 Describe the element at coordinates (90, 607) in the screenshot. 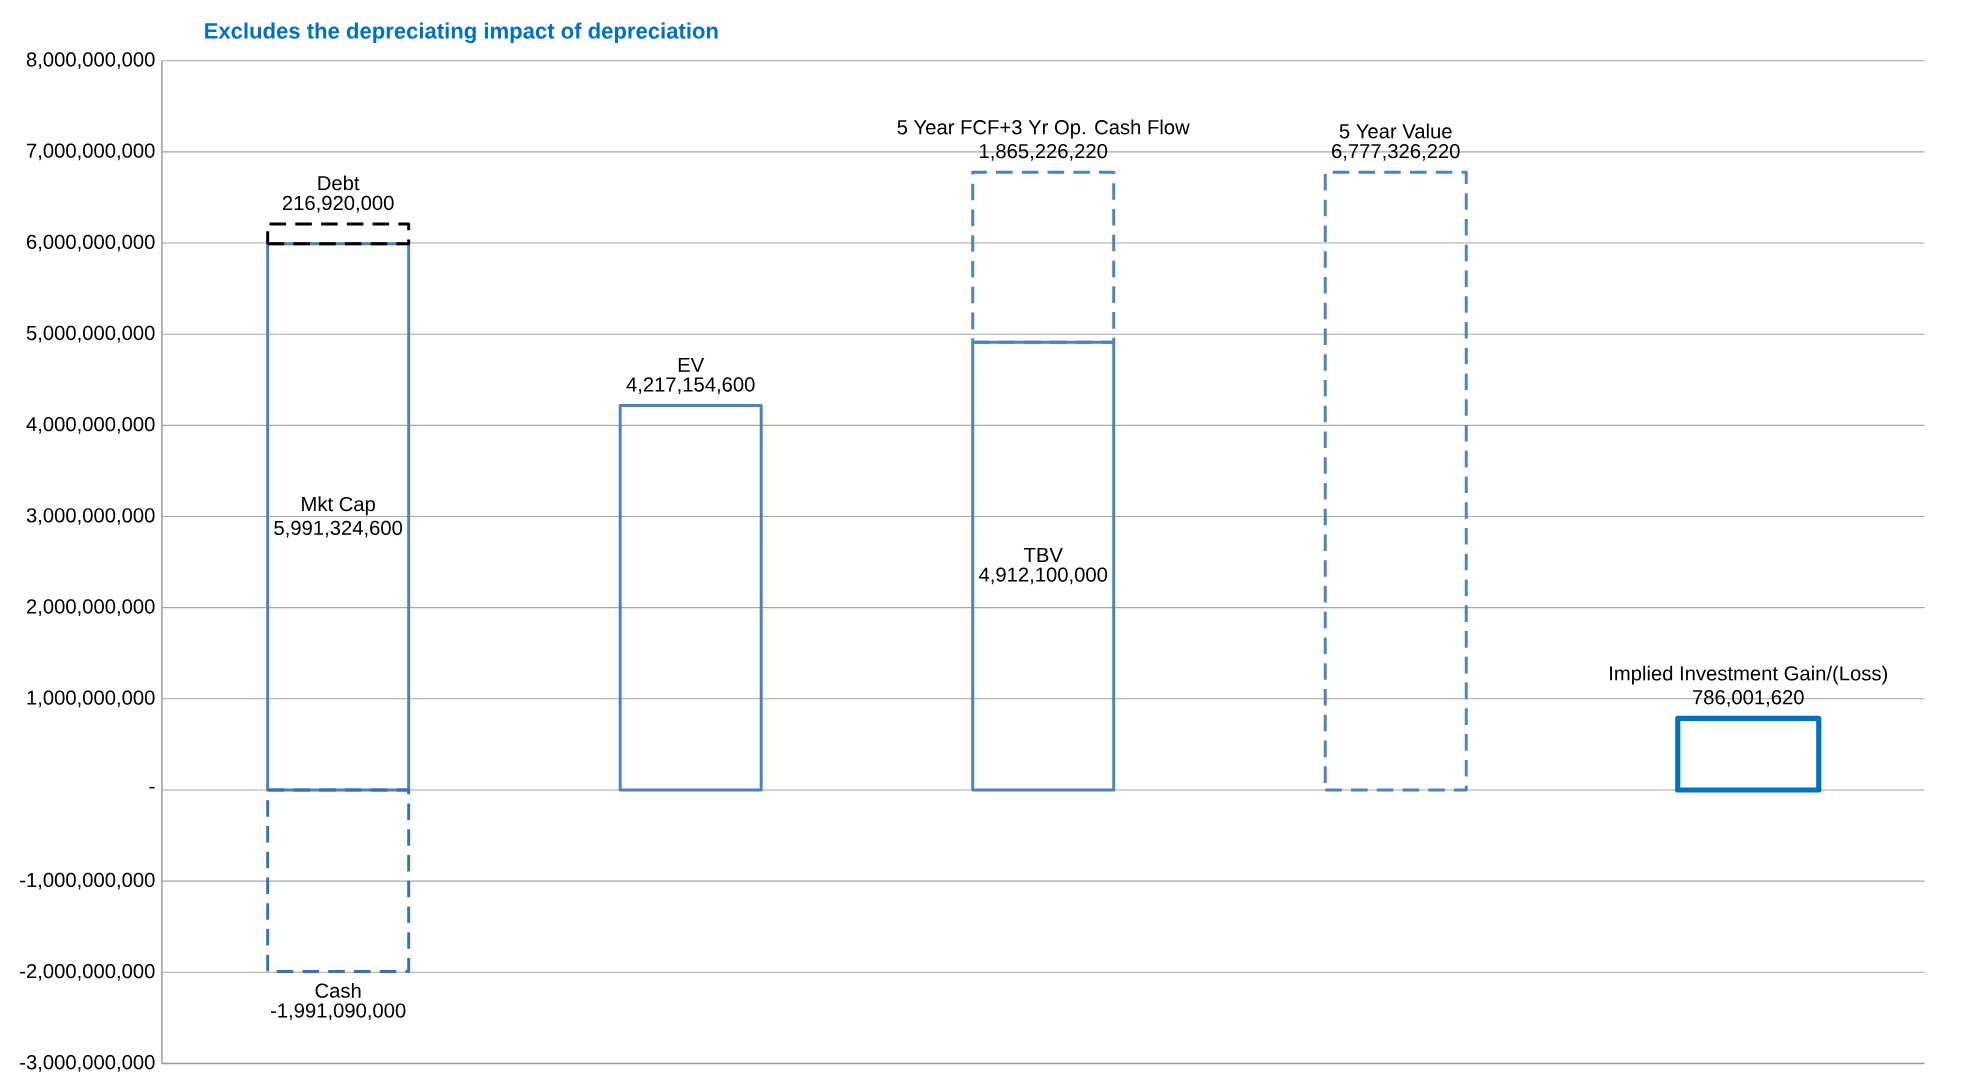

I see `y-tick-label: 2,000,000,000` at that location.